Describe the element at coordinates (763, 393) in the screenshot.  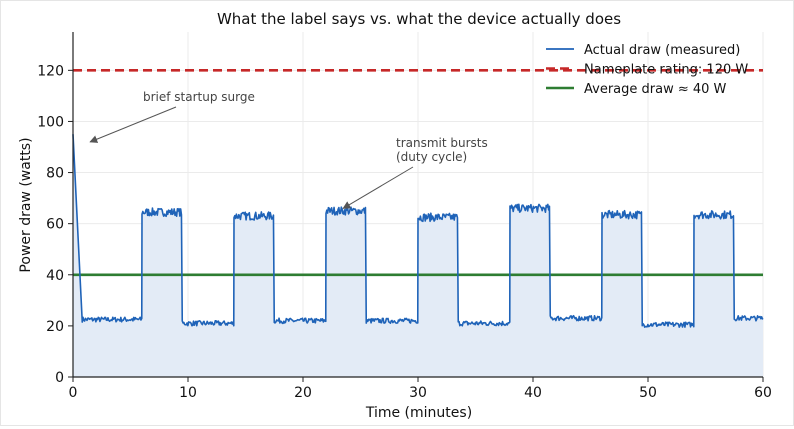
I see `x-tick-label: 60` at that location.